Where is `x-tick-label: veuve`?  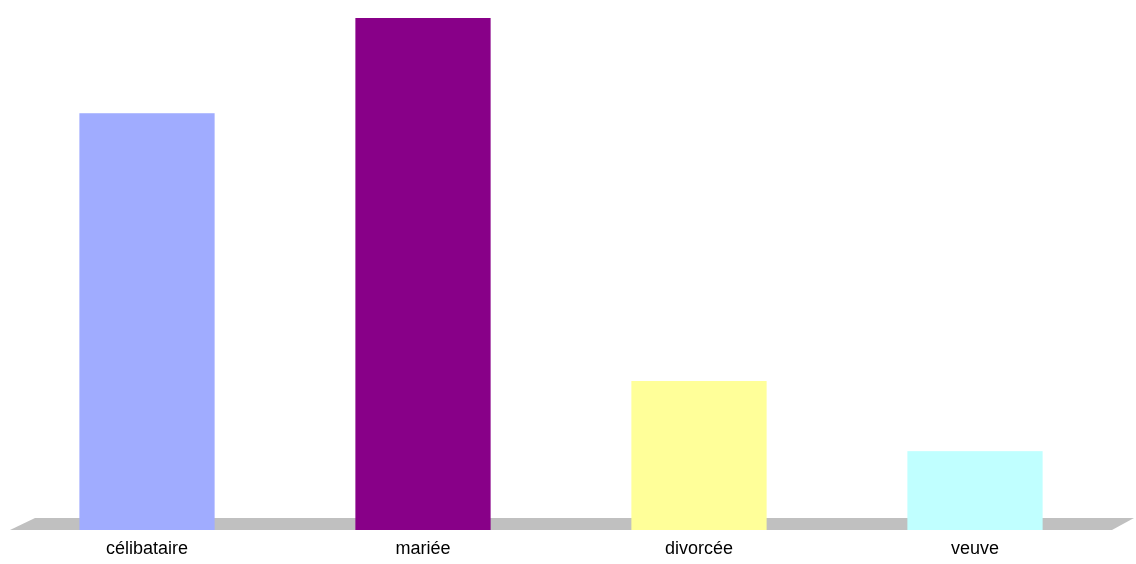 x-tick-label: veuve is located at coordinates (975, 547).